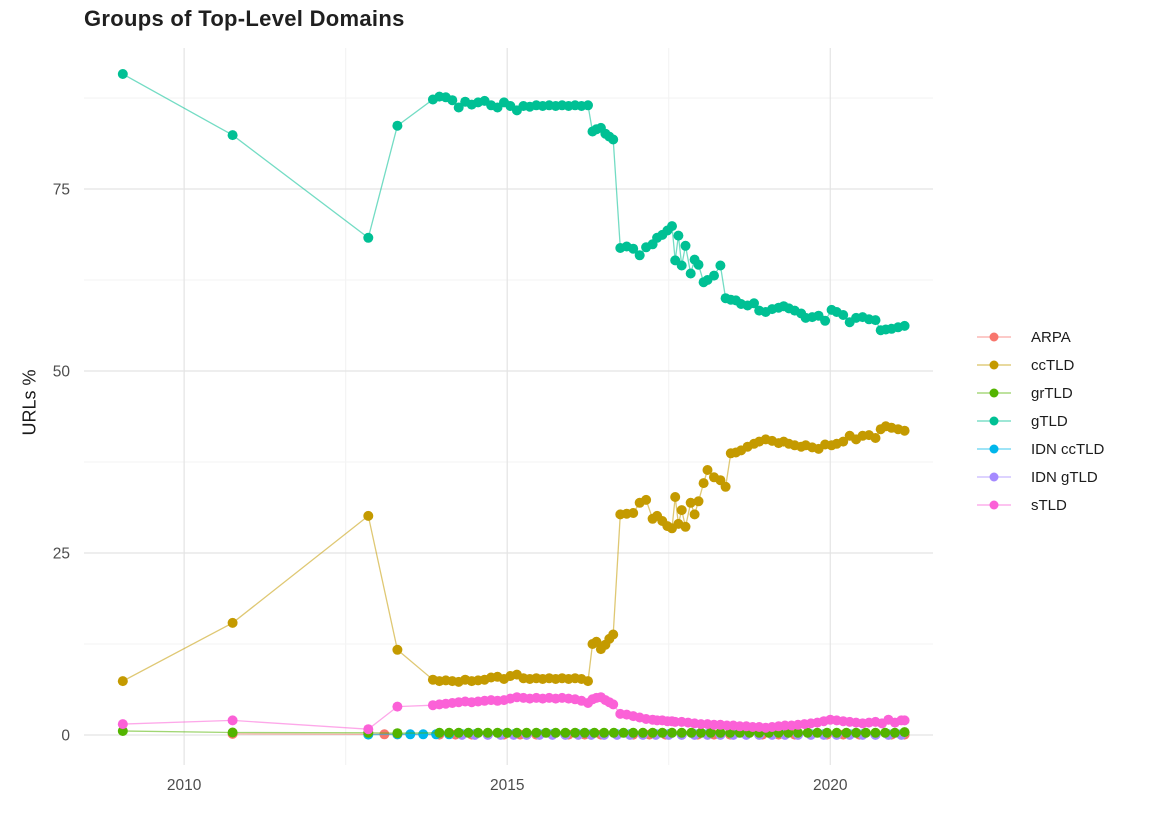  I want to click on series-grtld, so click(513, 732).